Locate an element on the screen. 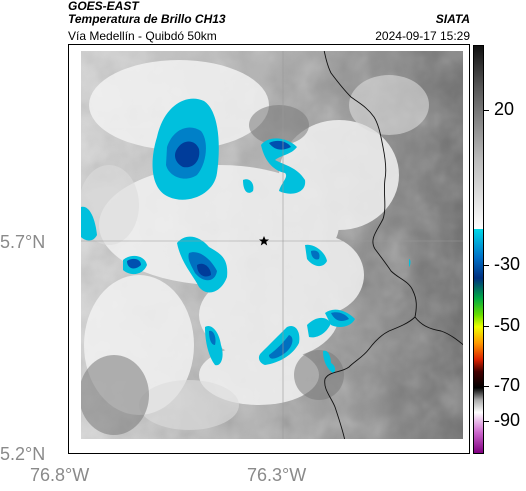 This screenshot has height=491, width=526. colorbar-gradient is located at coordinates (478, 249).